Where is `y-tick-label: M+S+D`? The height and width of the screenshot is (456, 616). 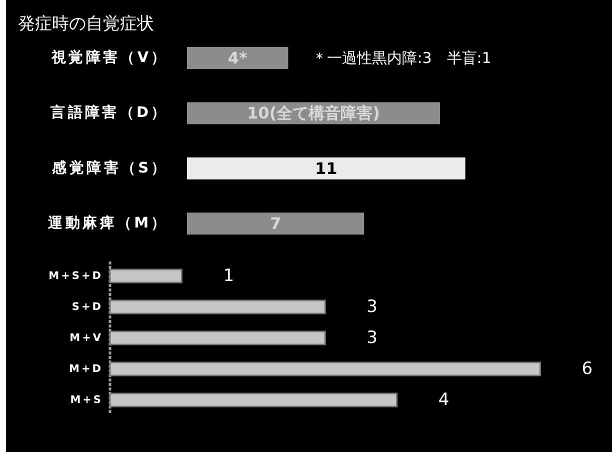
y-tick-label: M+S+D is located at coordinates (75, 276).